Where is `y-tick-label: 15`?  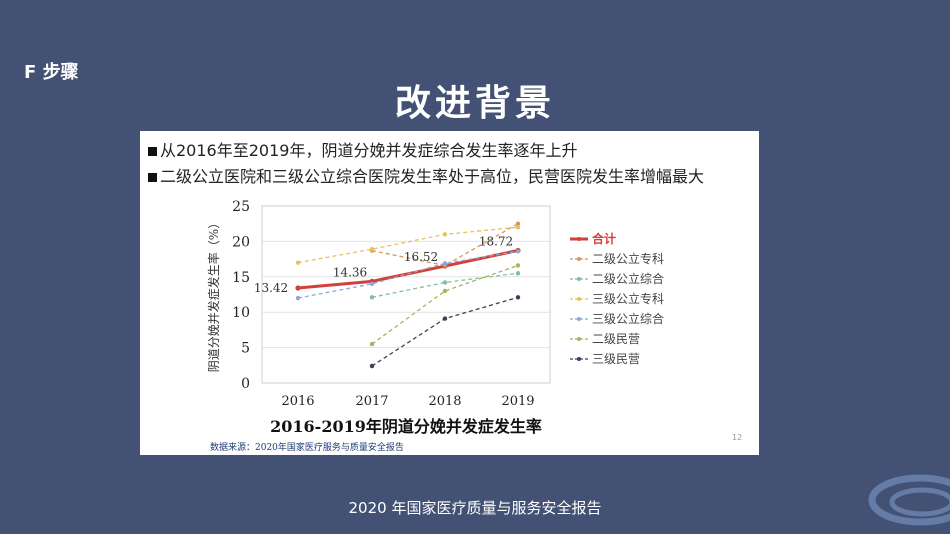
y-tick-label: 15 is located at coordinates (241, 278).